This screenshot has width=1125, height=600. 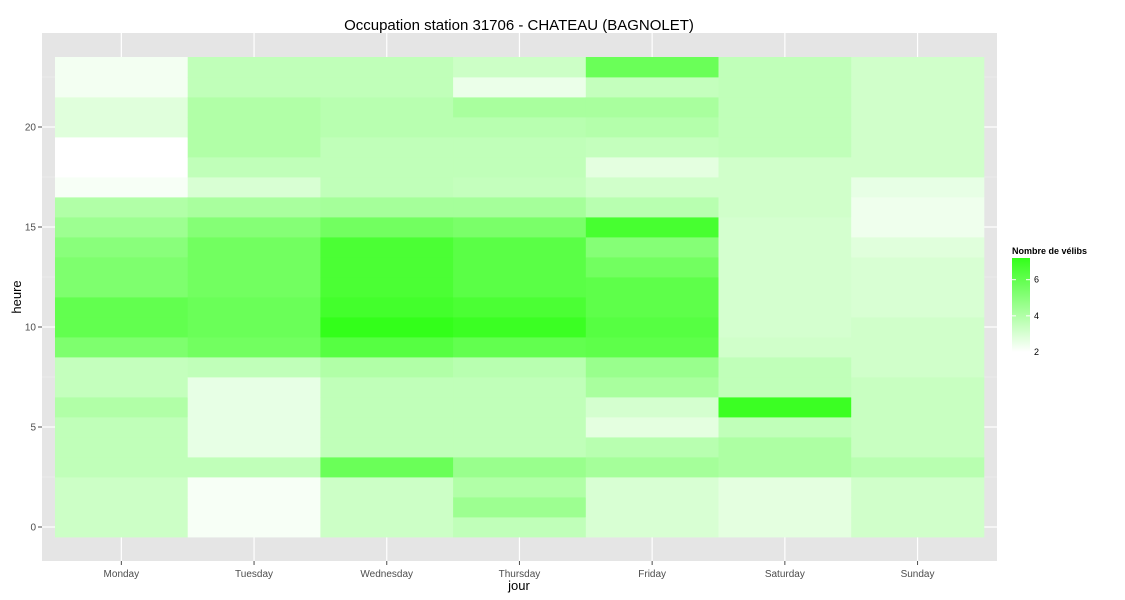 I want to click on y-tick-label: 5, so click(x=33, y=428).